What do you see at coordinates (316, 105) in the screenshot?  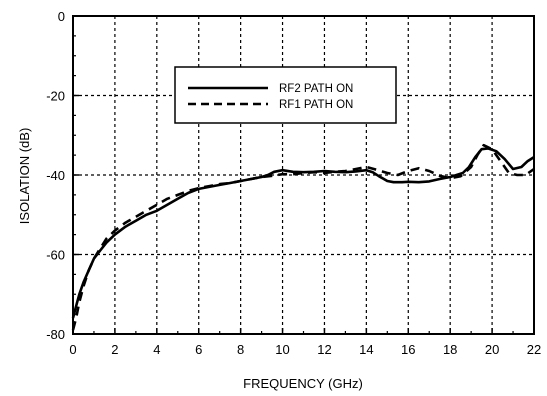 I see `legend-label-rf1: RF1 PATH ON` at bounding box center [316, 105].